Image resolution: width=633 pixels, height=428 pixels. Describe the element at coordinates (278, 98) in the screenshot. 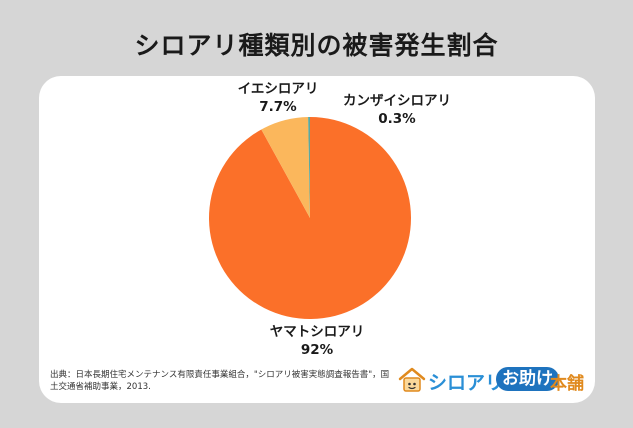

I see `slice-label-ie: イエシロアリ 7.7%` at that location.